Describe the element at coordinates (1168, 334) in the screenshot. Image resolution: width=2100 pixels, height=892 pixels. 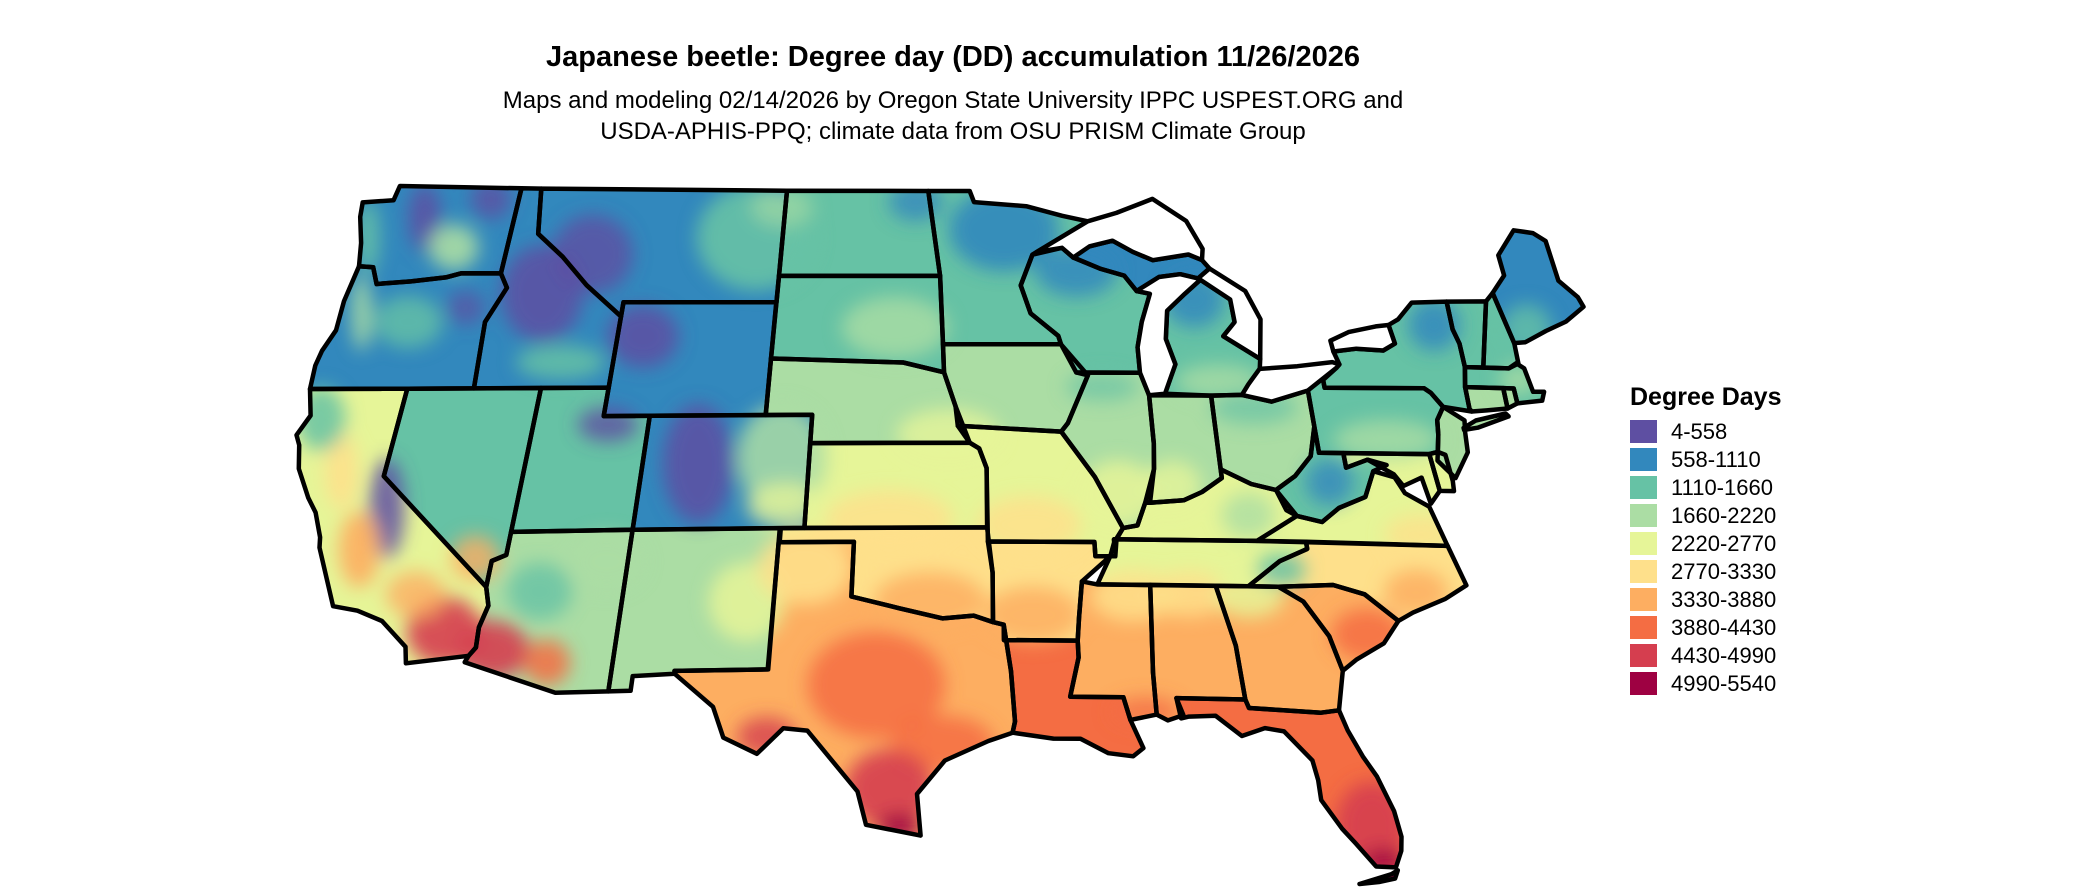
I see `lake-mich` at that location.